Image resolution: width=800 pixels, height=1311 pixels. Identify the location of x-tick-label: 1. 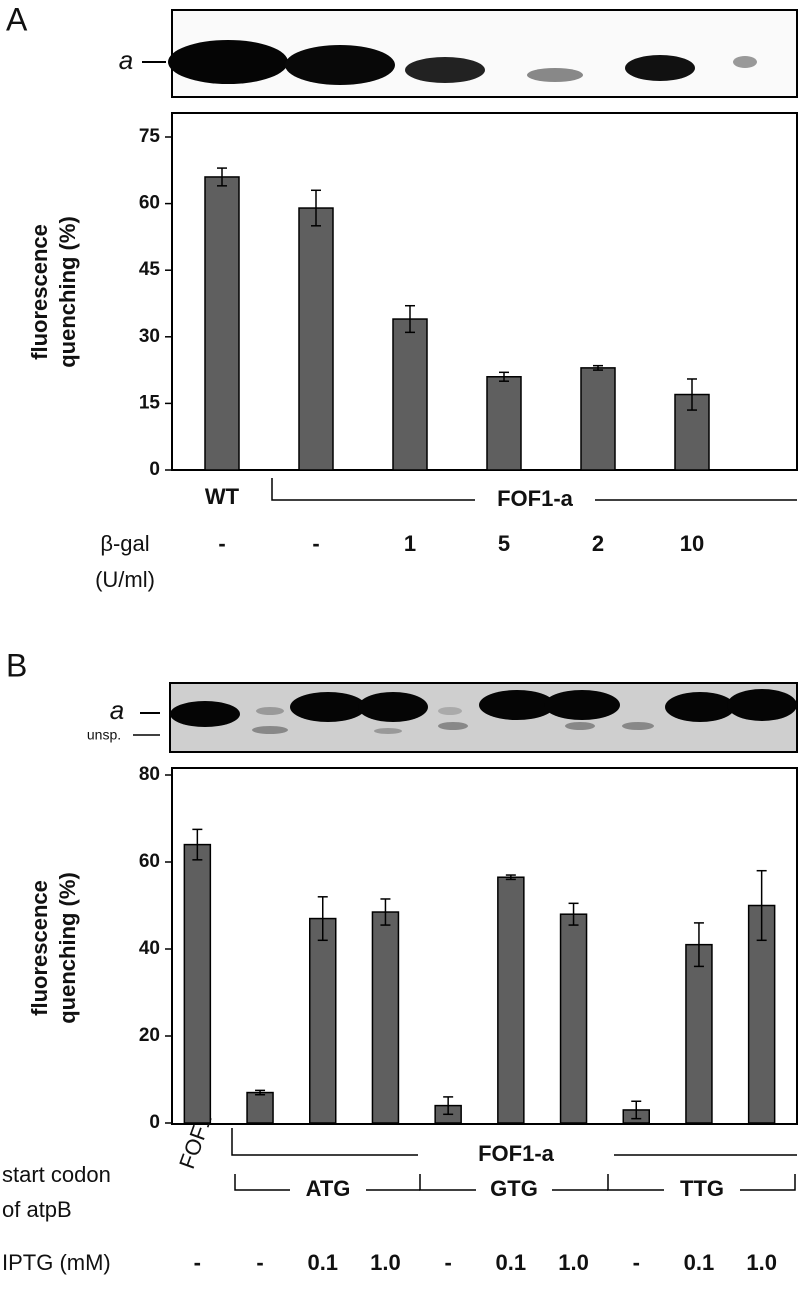
(410, 543).